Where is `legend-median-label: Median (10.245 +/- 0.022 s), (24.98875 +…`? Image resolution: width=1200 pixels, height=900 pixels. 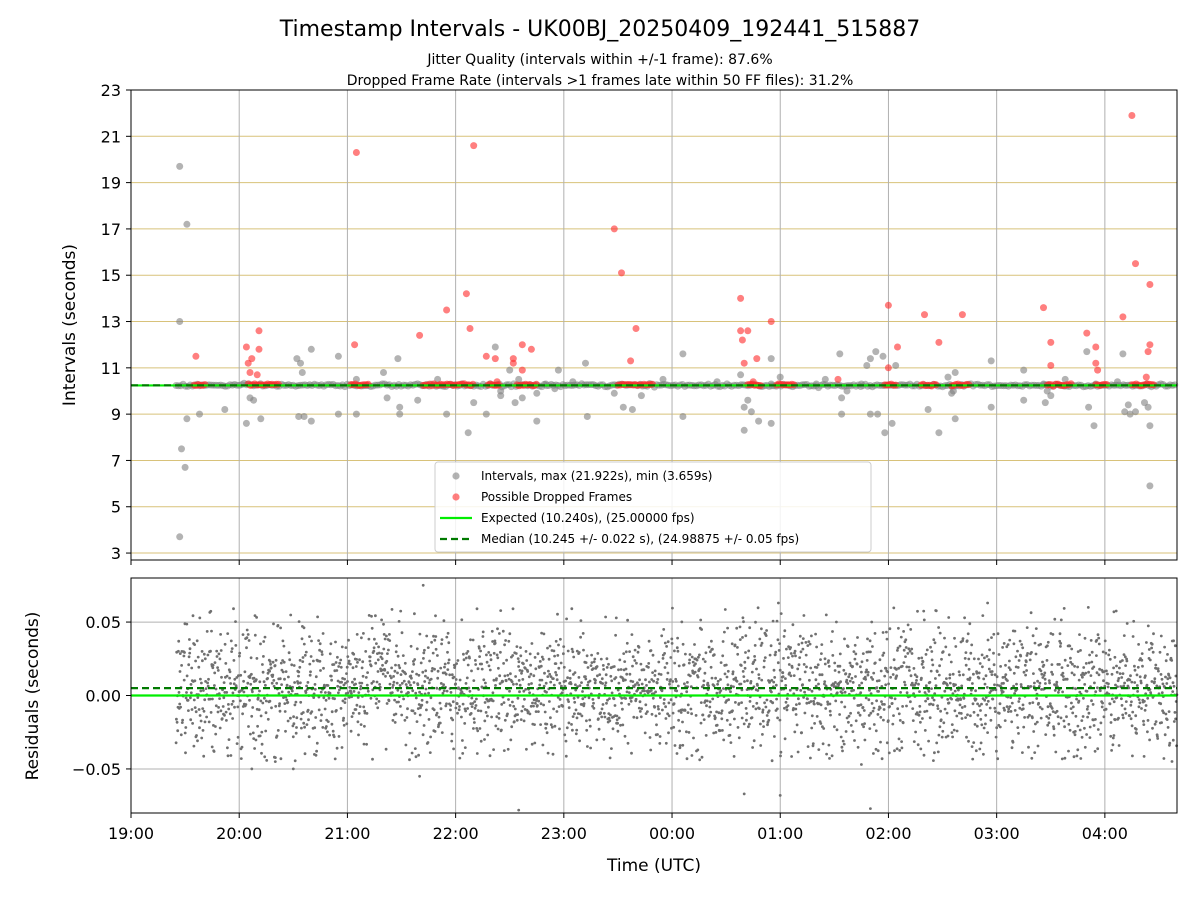
legend-median-label: Median (10.245 +/- 0.022 s), (24.98875 +… is located at coordinates (640, 539).